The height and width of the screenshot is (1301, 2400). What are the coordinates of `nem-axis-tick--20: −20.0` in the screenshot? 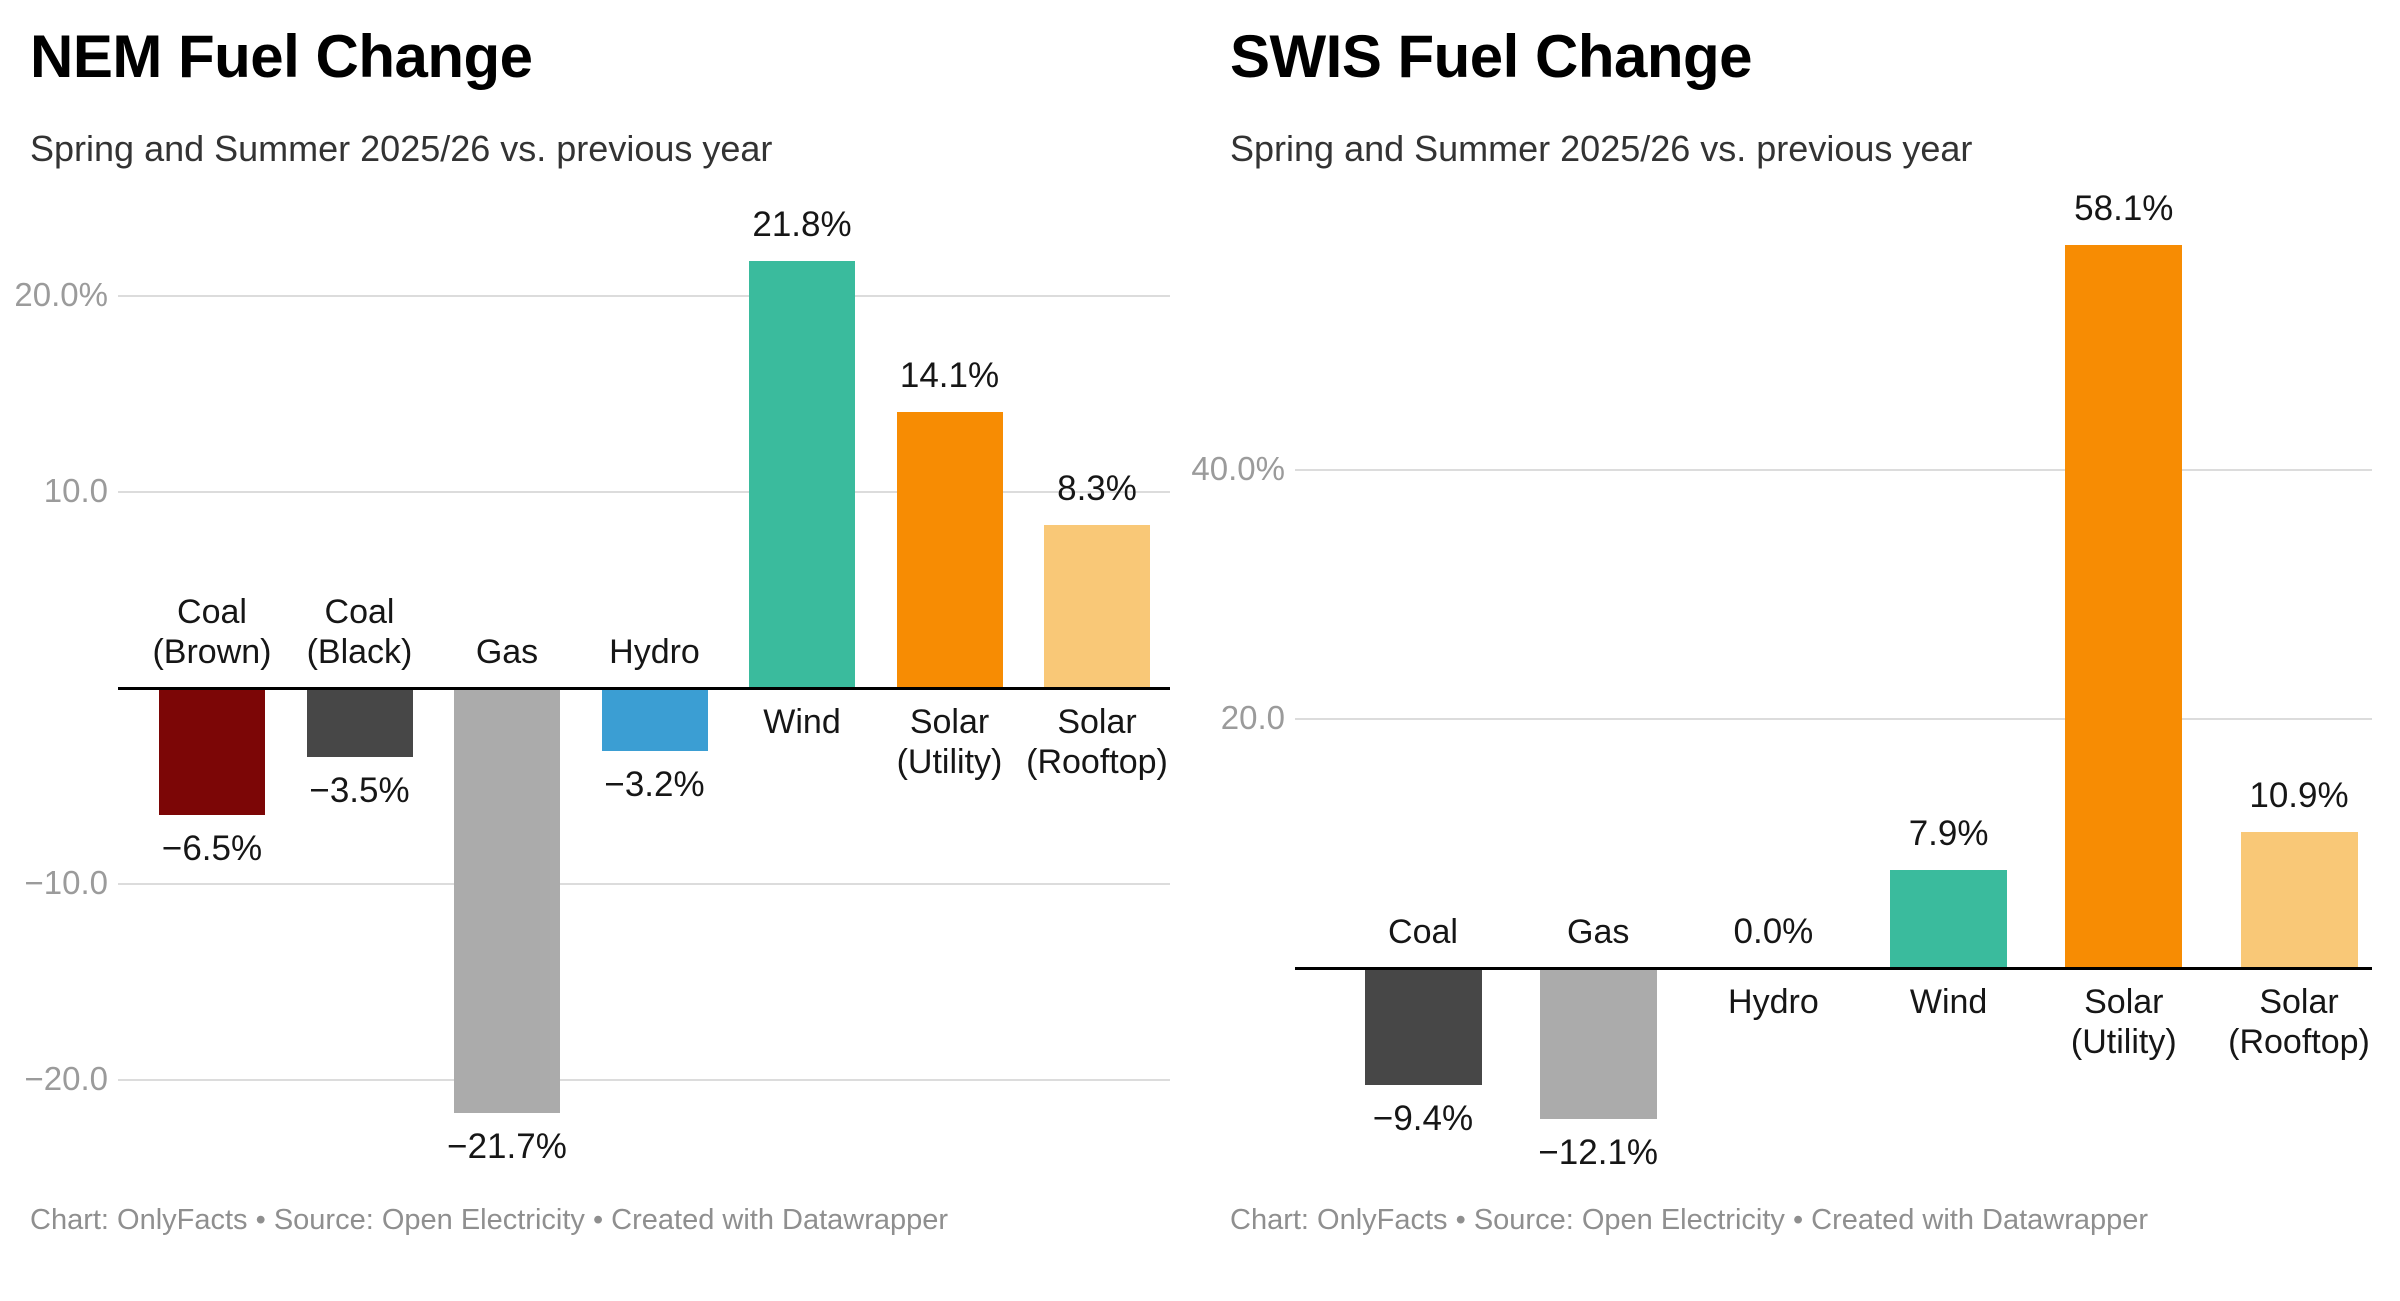 It's located at (66, 1079).